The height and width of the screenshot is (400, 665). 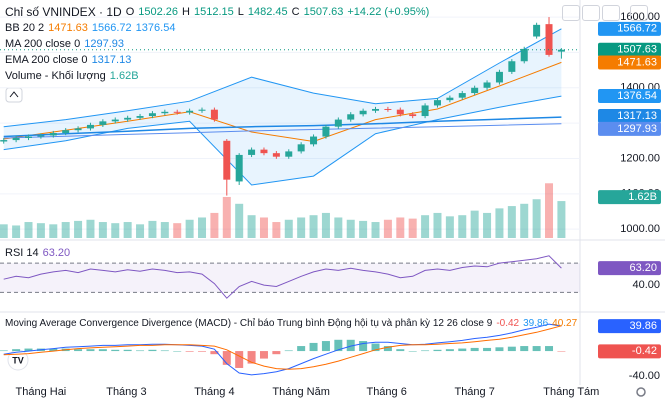 I want to click on bb-lower: 1376.54, so click(x=155, y=28).